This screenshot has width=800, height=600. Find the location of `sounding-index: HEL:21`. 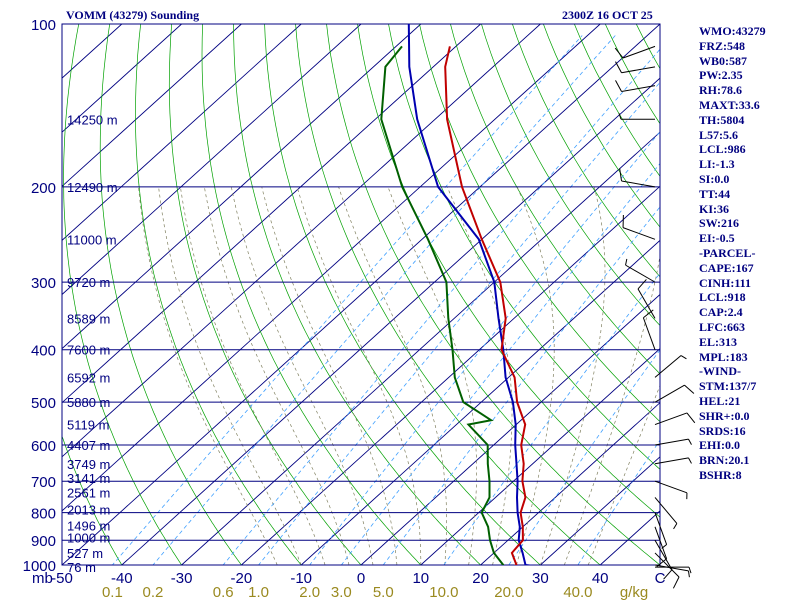

sounding-index: HEL:21 is located at coordinates (720, 400).